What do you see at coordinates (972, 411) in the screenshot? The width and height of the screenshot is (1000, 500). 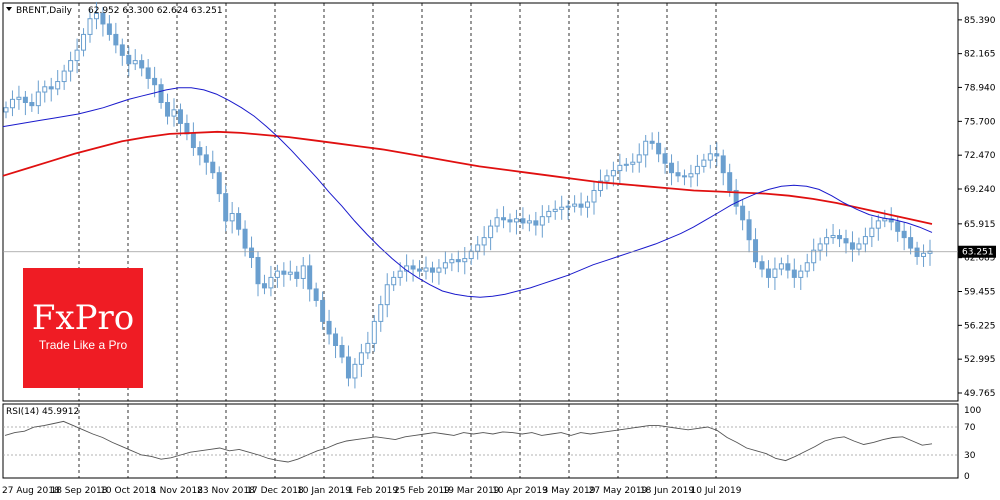 I see `rsi-tick-label: 100` at bounding box center [972, 411].